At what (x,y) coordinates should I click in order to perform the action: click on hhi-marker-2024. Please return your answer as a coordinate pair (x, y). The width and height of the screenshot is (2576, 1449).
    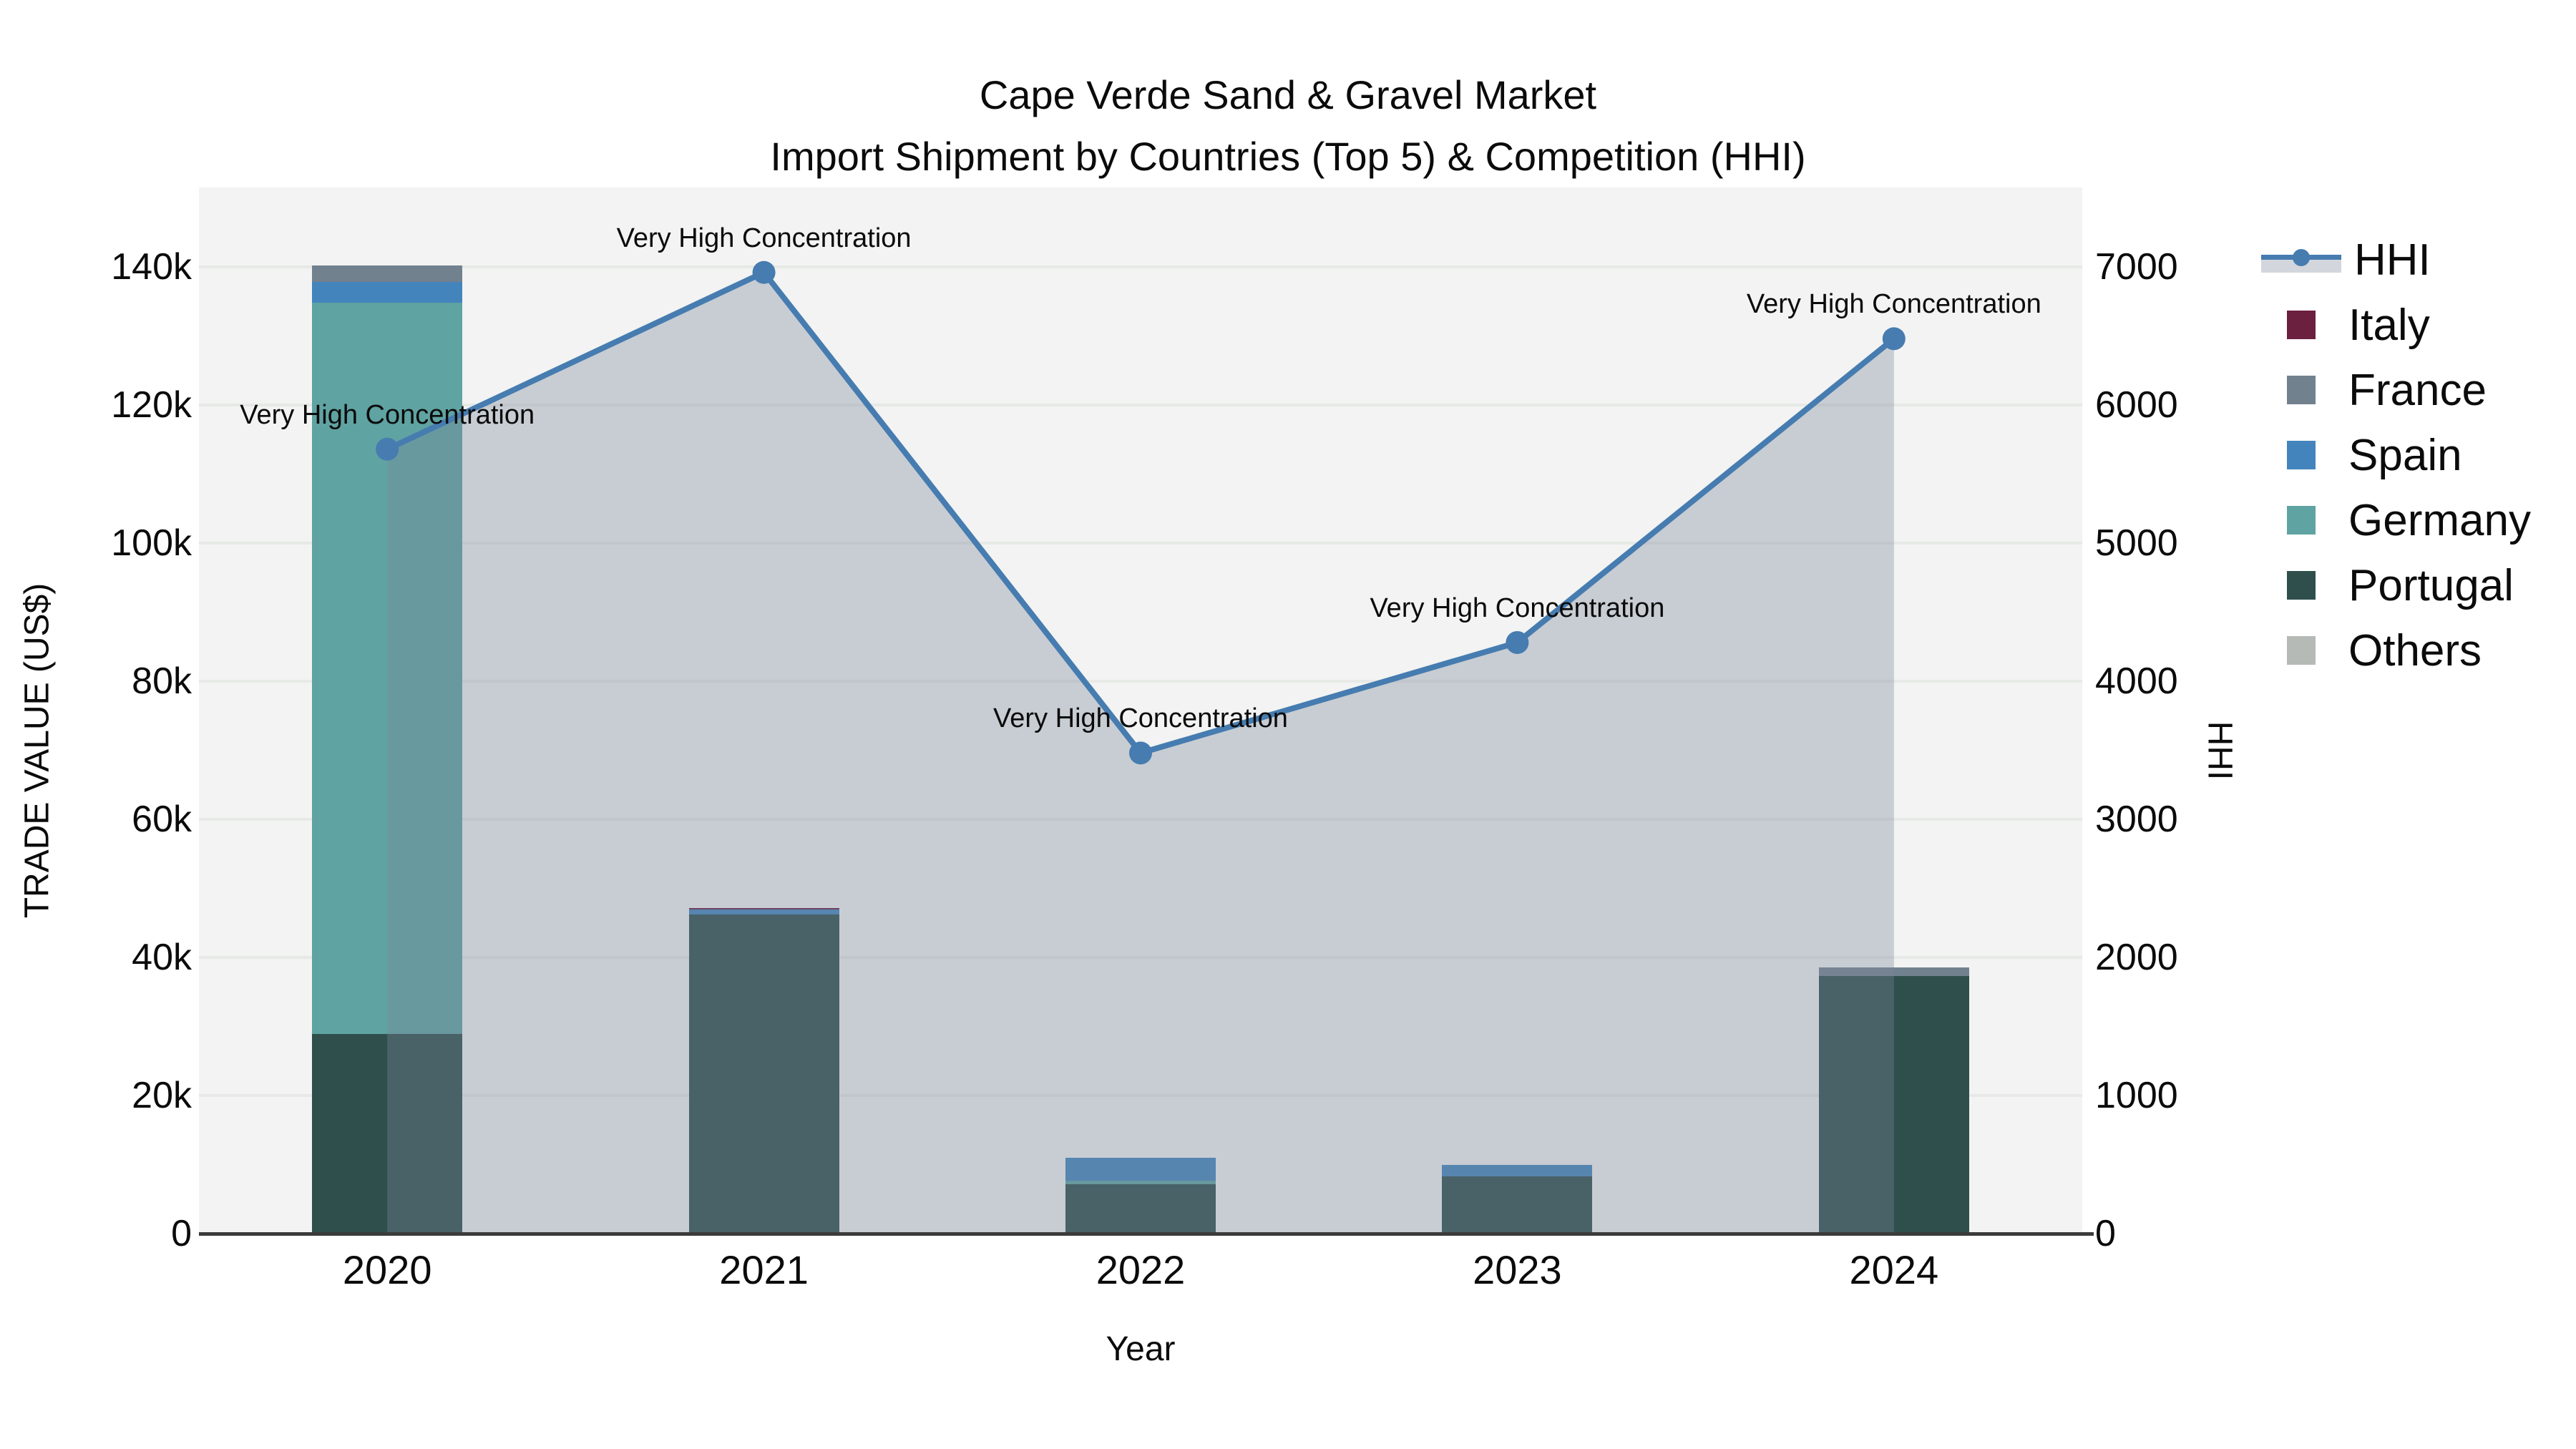
    Looking at the image, I should click on (1894, 339).